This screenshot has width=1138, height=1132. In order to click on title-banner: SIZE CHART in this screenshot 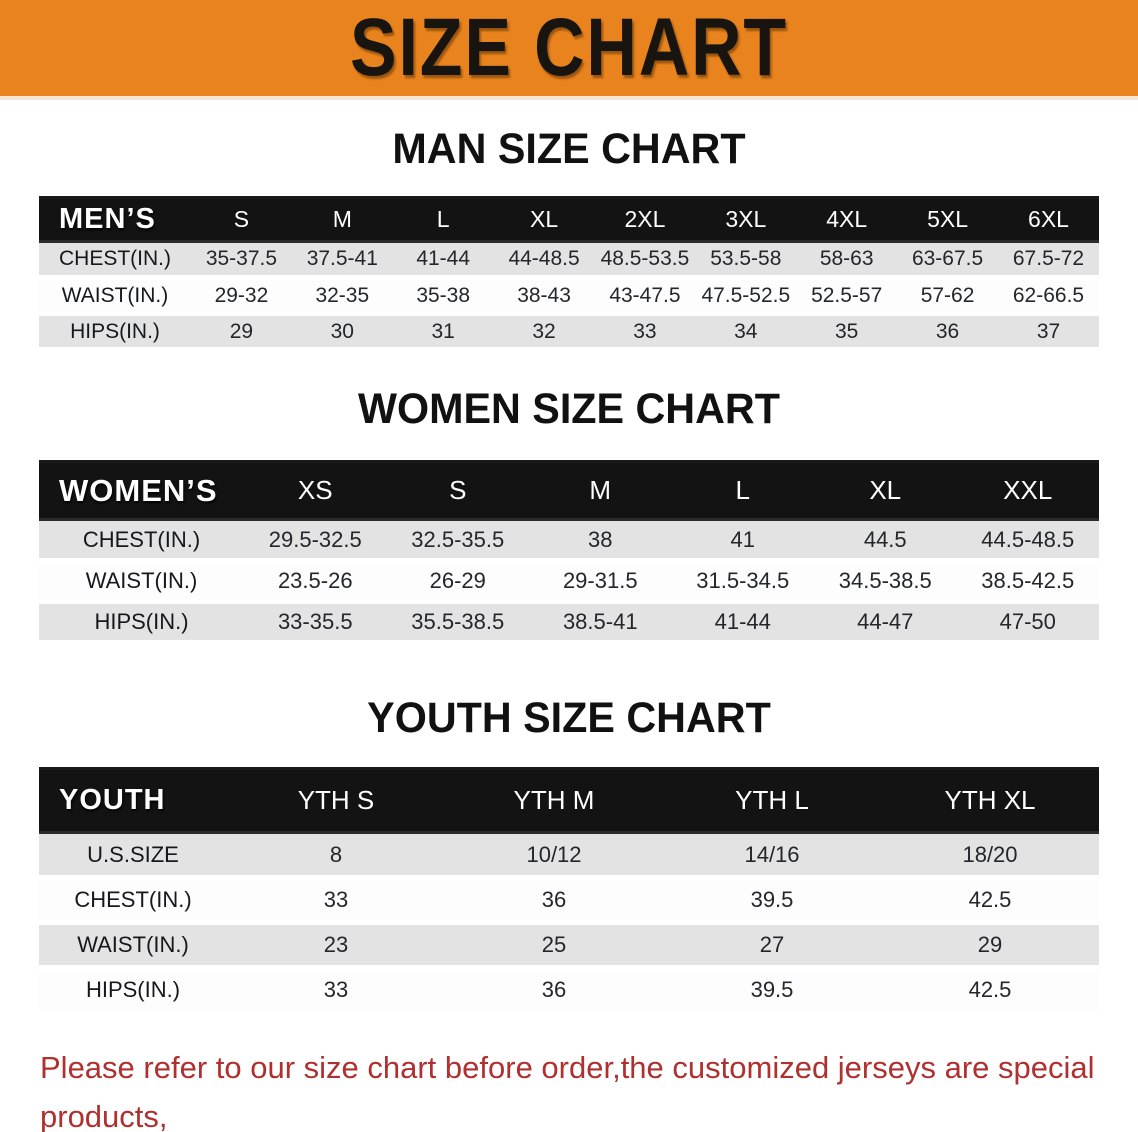, I will do `click(569, 50)`.